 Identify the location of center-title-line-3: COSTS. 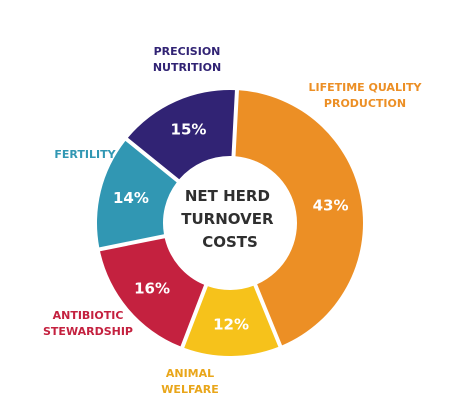
(230, 242).